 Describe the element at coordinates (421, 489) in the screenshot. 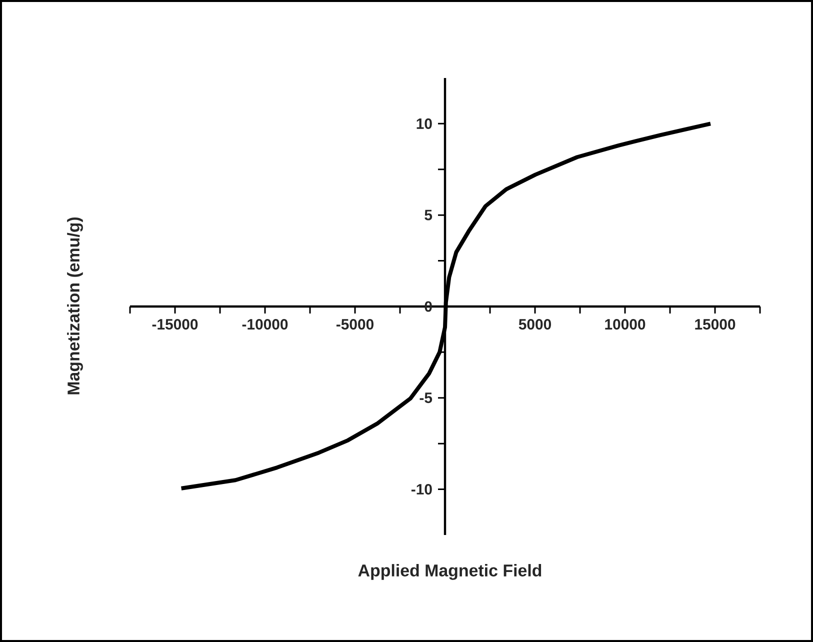

I see `y-tick-label: -10` at that location.